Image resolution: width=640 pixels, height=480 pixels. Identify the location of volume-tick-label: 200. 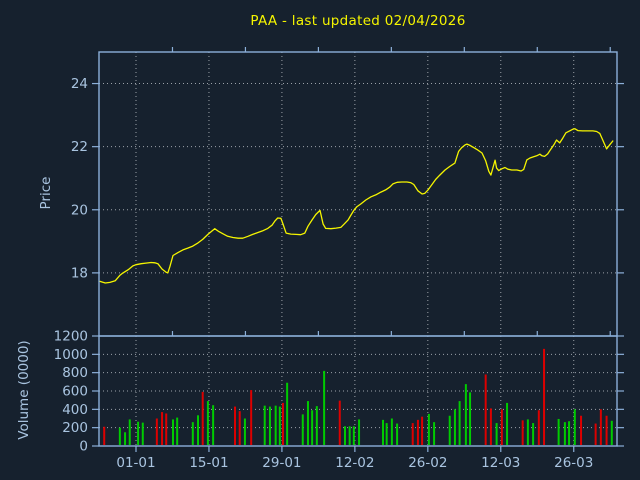
(75, 428).